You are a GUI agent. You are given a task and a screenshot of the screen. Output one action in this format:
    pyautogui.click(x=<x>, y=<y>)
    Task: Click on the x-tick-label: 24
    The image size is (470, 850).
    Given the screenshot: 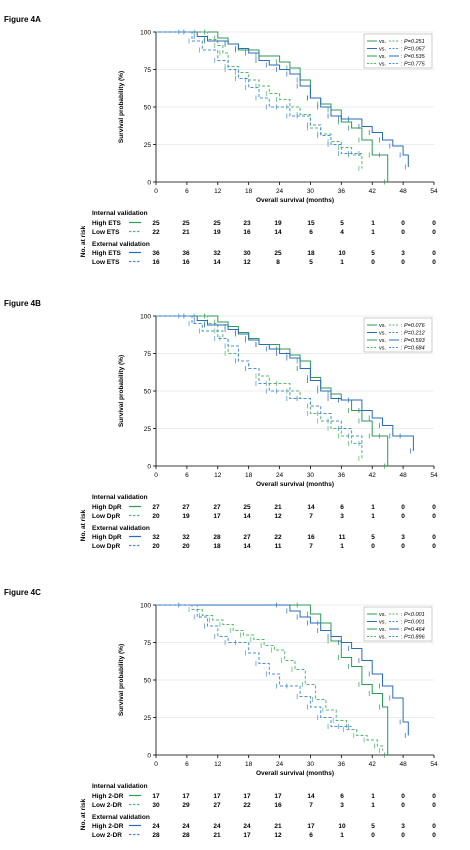 What is the action you would take?
    pyautogui.click(x=280, y=191)
    